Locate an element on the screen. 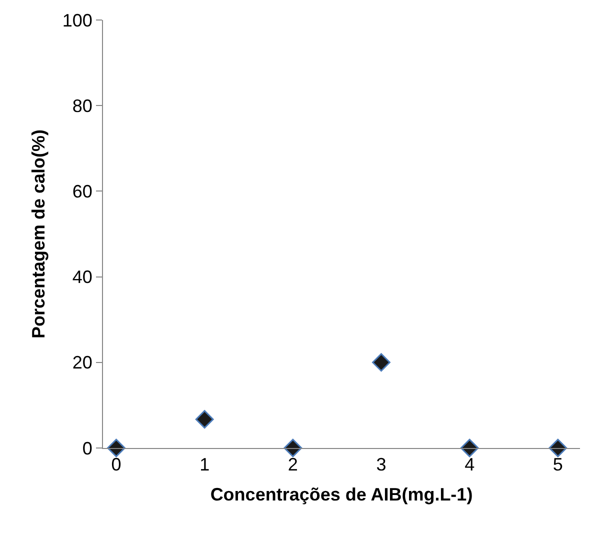 This screenshot has height=537, width=595. y-axis-title: Porcentagem de calo(%) is located at coordinates (38, 234).